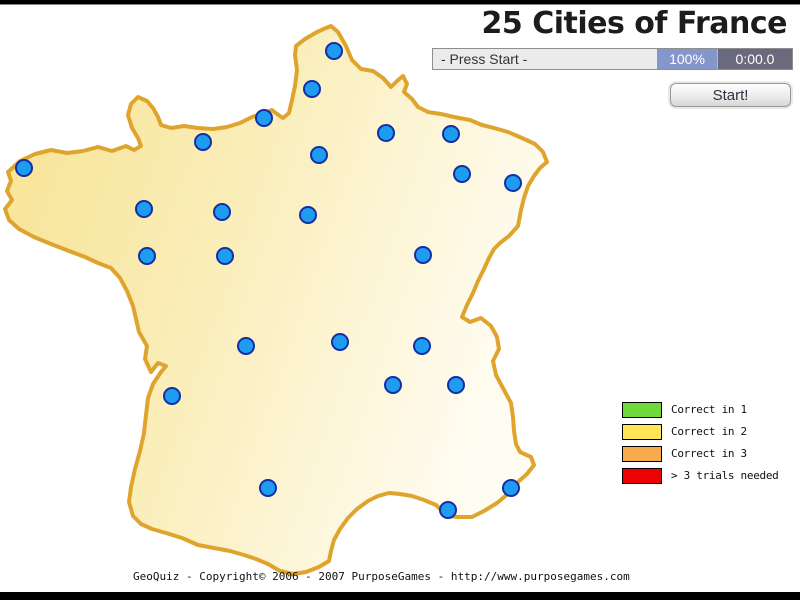 Image resolution: width=800 pixels, height=600 pixels. Describe the element at coordinates (709, 453) in the screenshot. I see `legend-label: Correct in 3` at that location.